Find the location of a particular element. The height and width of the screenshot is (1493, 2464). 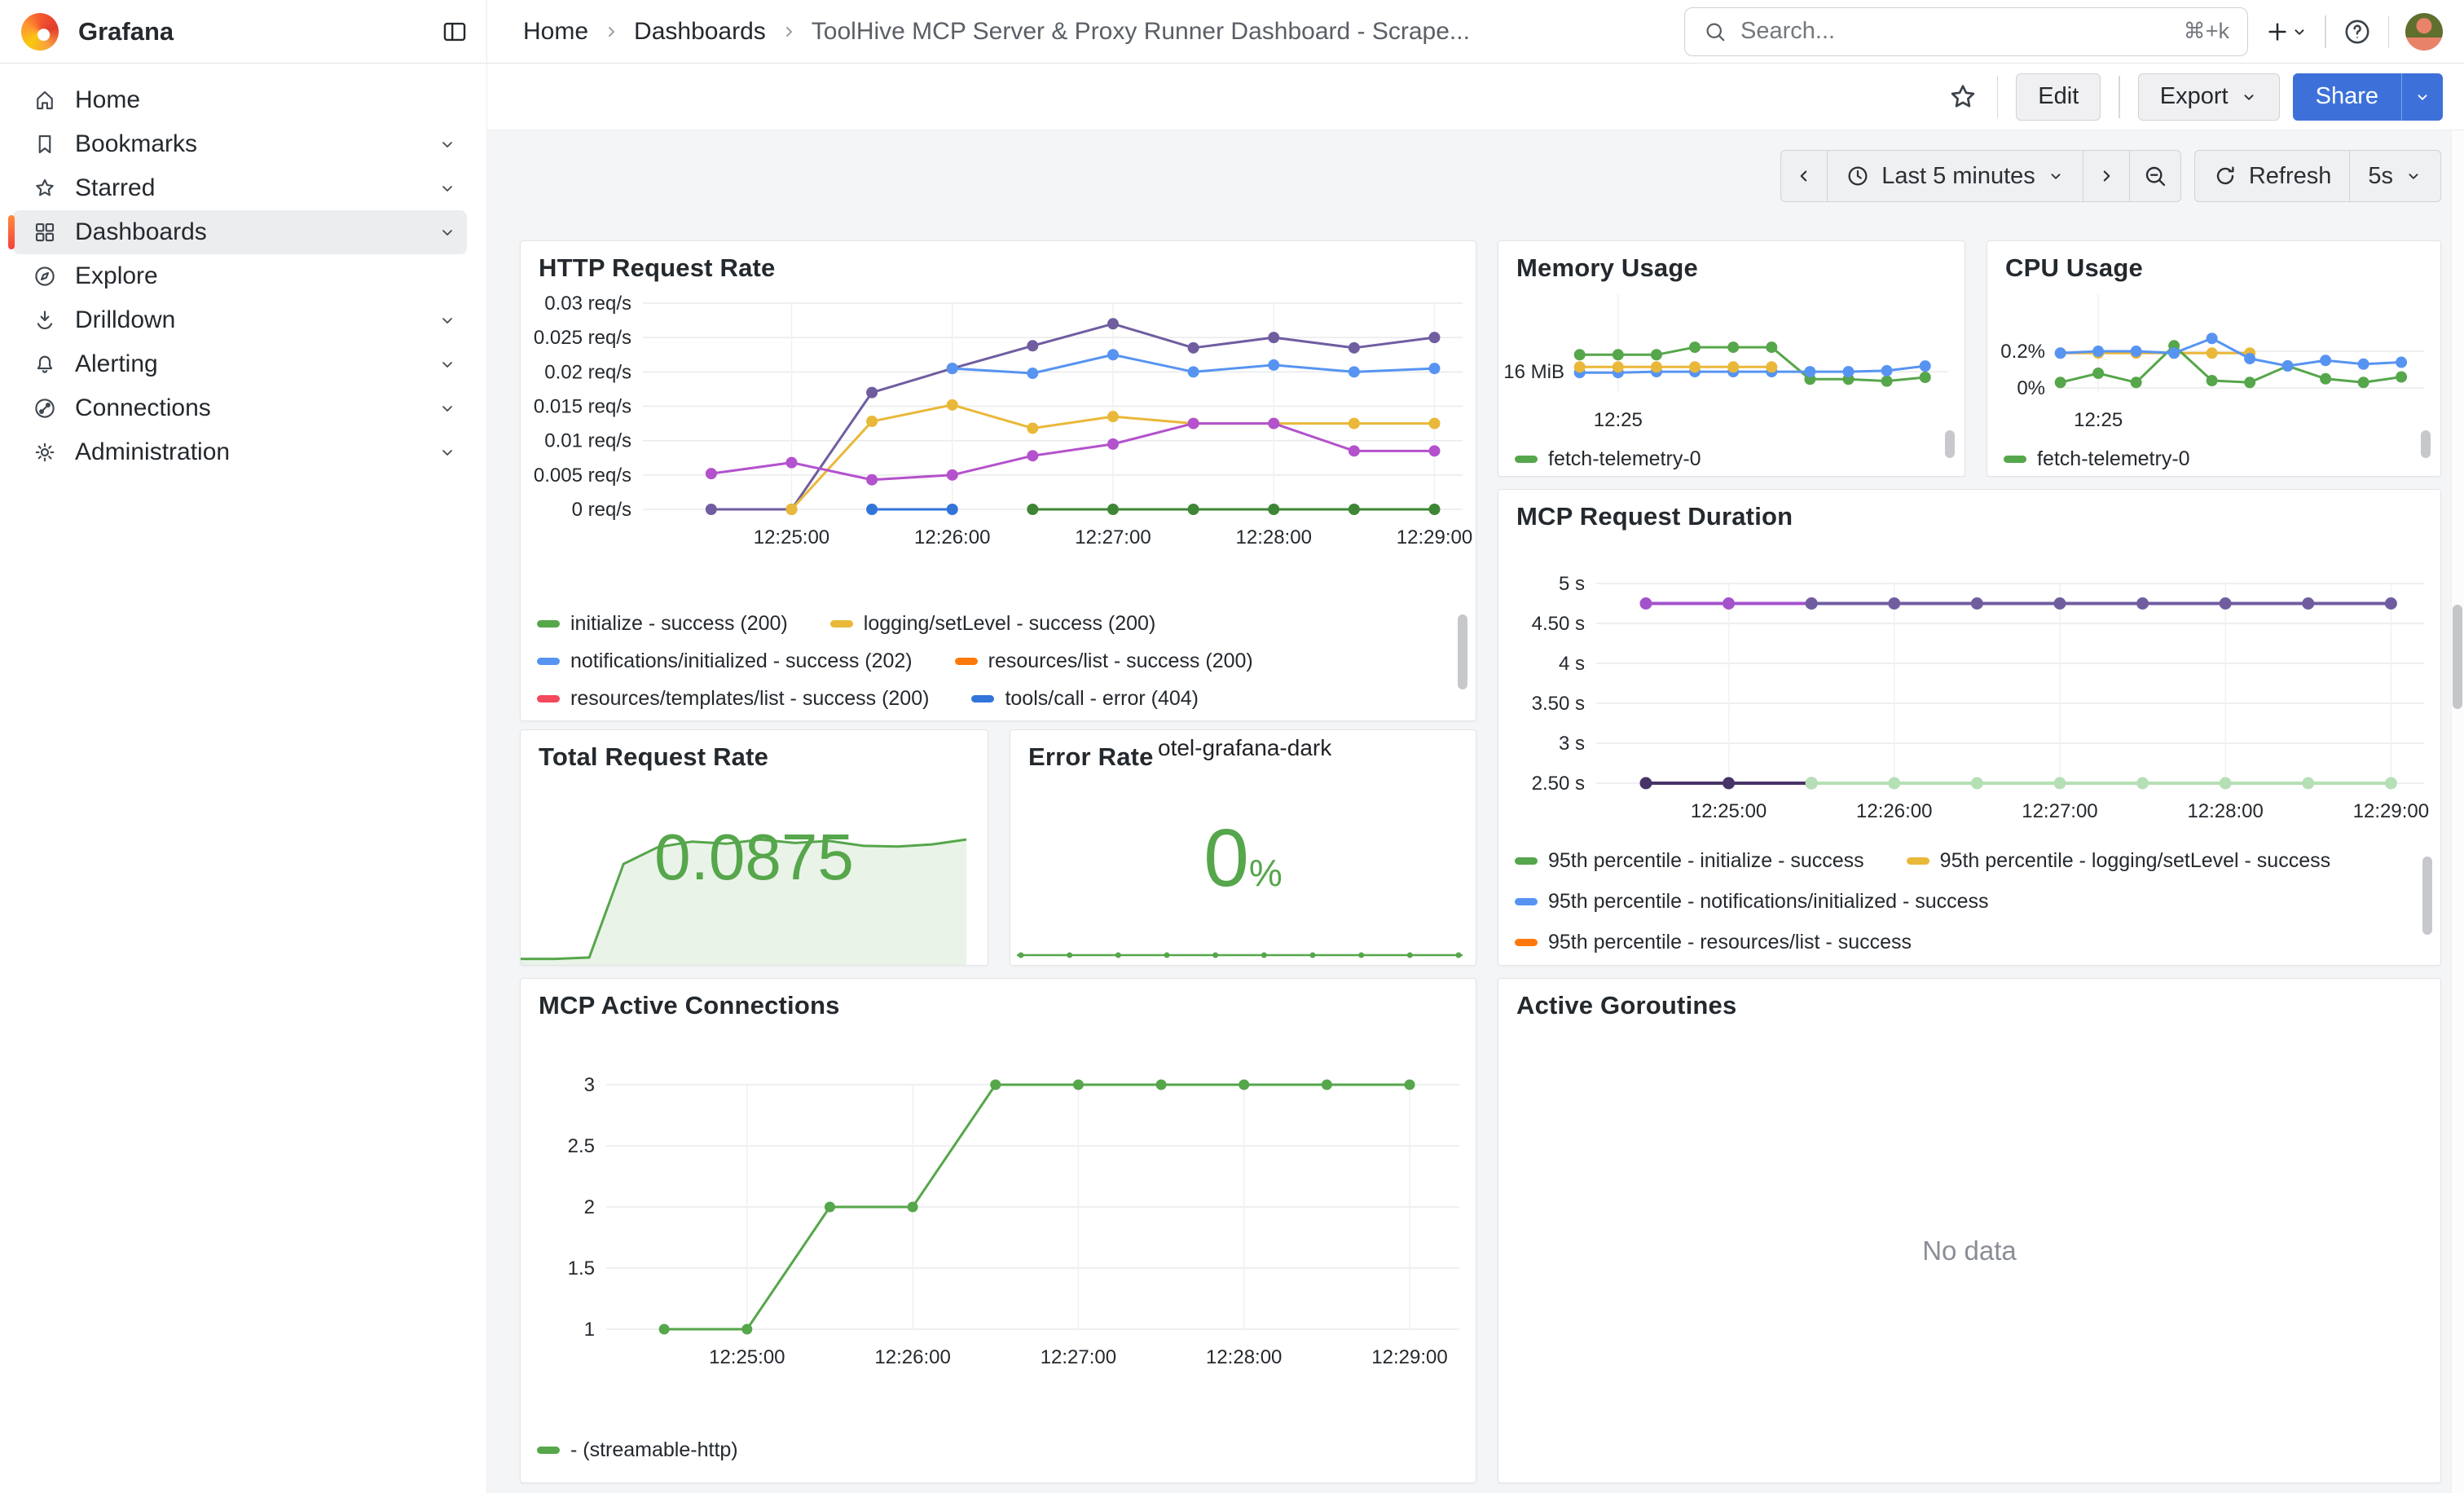

breadcrumb-item: Home is located at coordinates (556, 31).